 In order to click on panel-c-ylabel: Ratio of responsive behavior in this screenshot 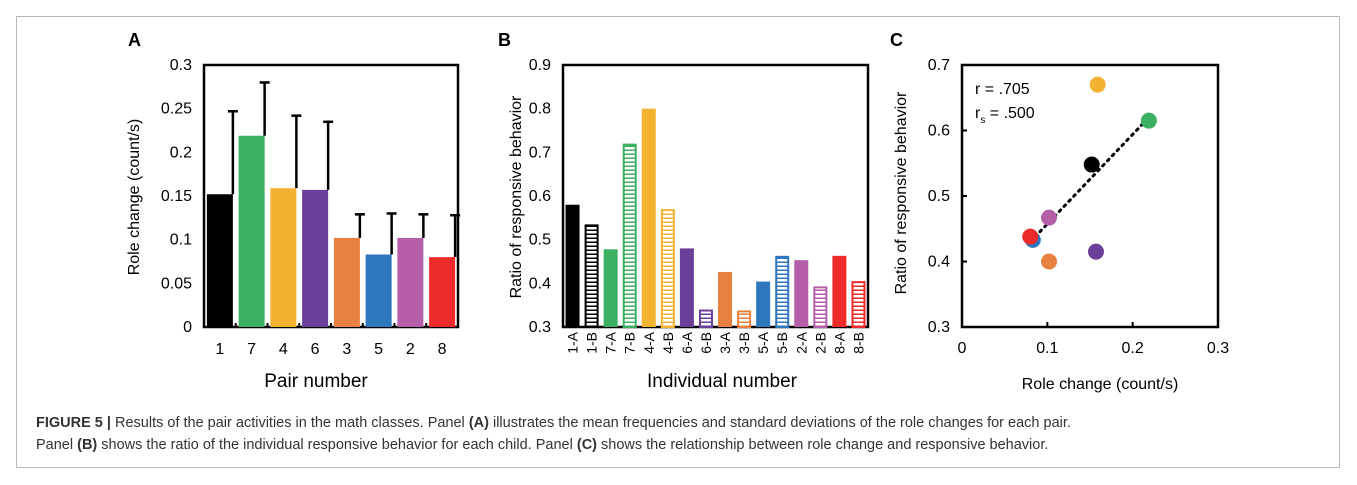, I will do `click(901, 192)`.